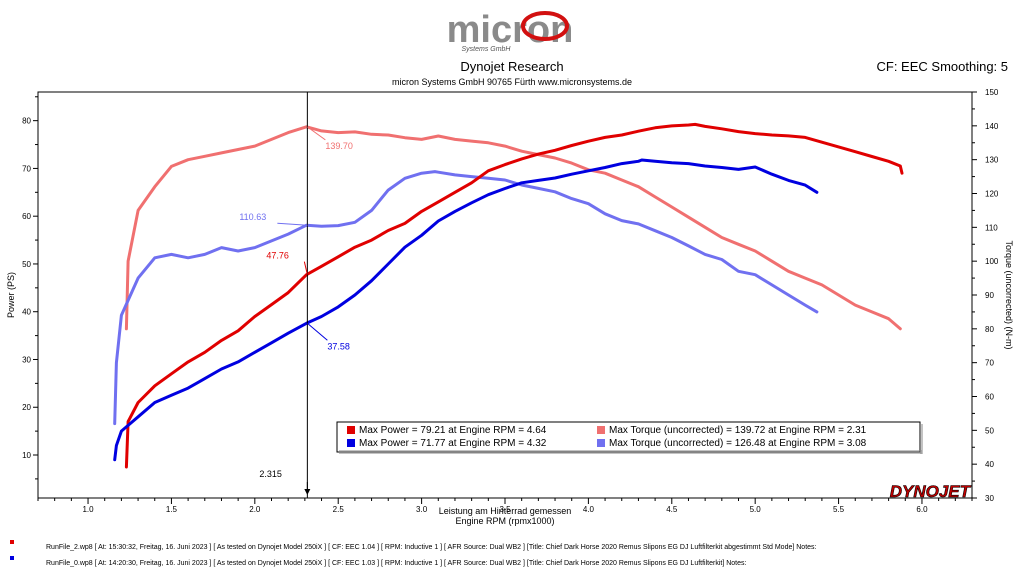 The height and width of the screenshot is (576, 1024). What do you see at coordinates (989, 464) in the screenshot?
I see `y-right-tick-label: 40` at bounding box center [989, 464].